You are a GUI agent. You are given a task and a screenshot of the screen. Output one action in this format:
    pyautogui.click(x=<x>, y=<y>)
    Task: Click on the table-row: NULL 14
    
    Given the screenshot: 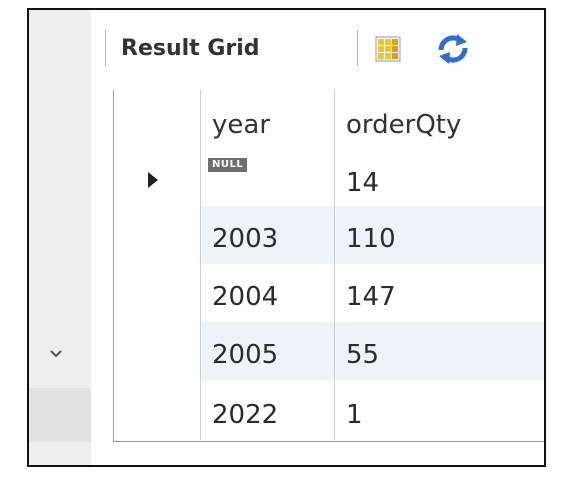 What is the action you would take?
    pyautogui.click(x=329, y=180)
    